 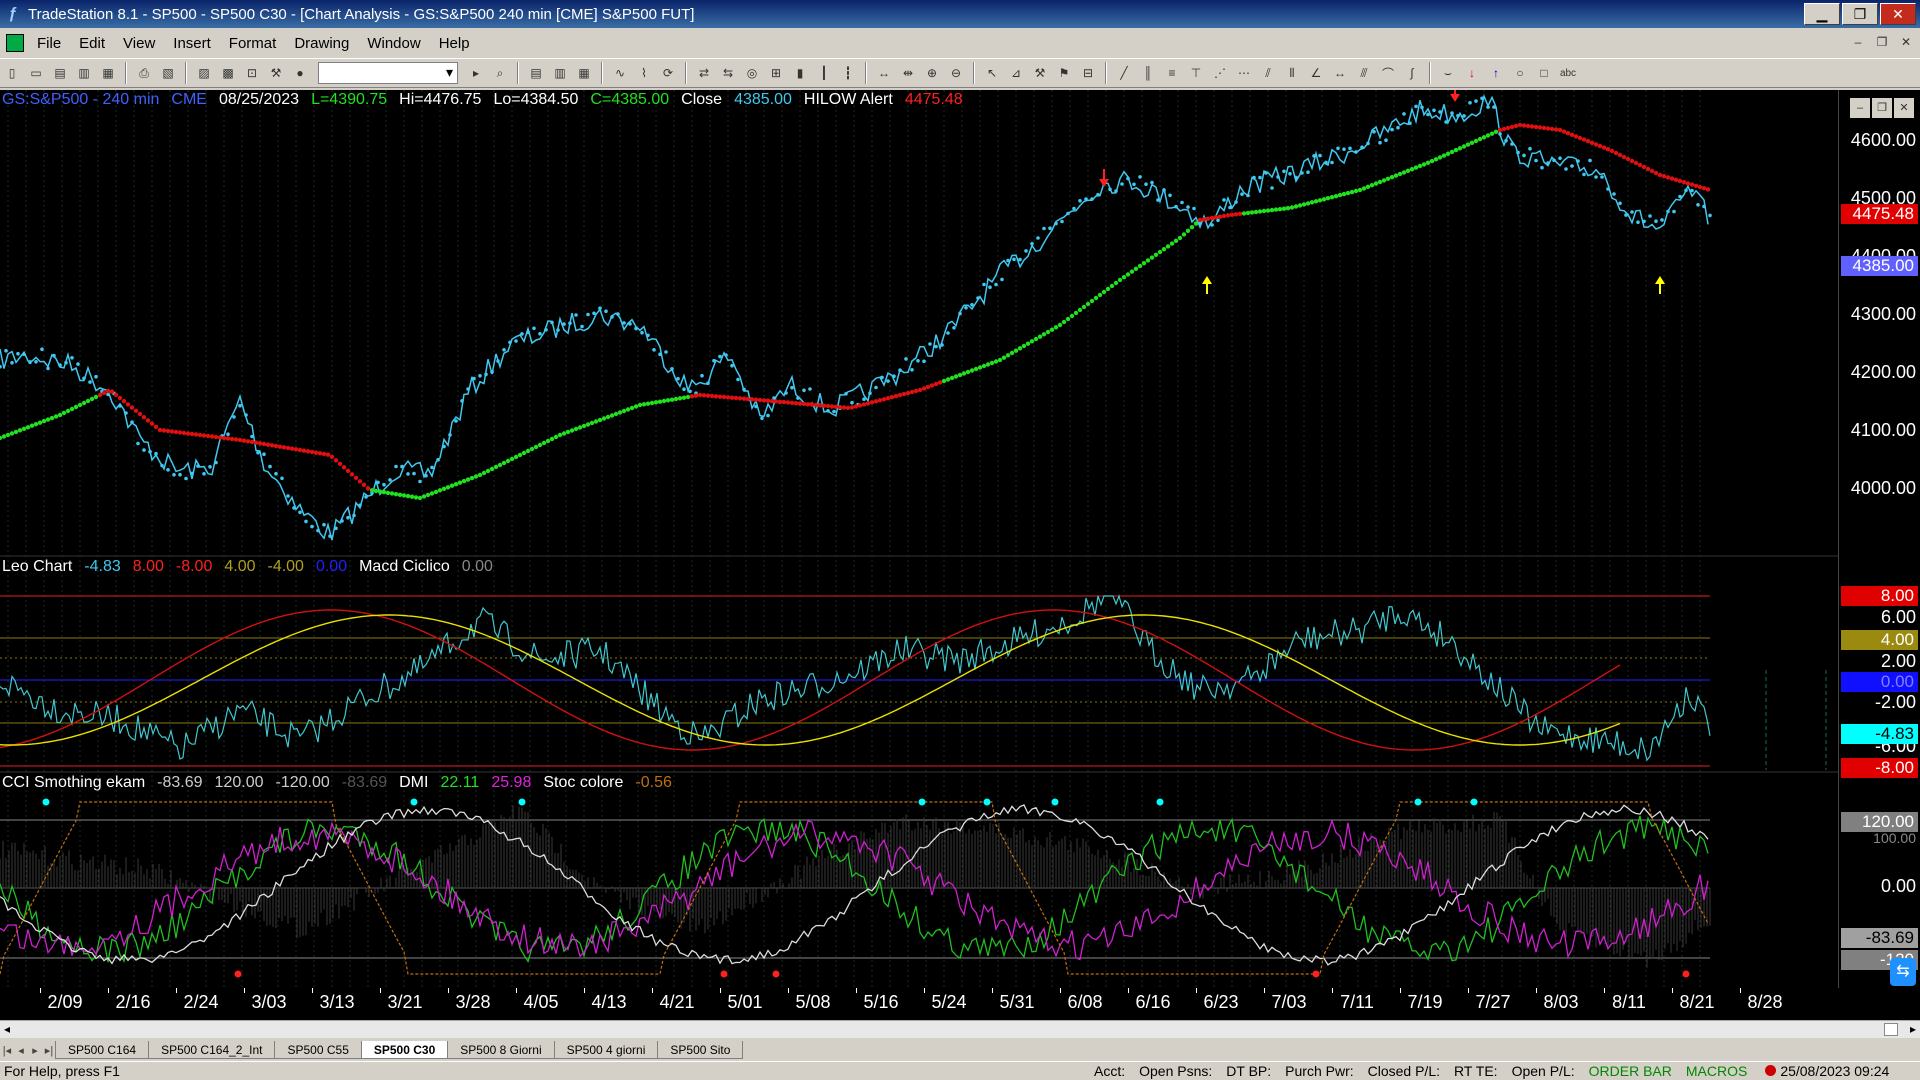 What do you see at coordinates (908, 73) in the screenshot?
I see `compress-icon: ⇹` at bounding box center [908, 73].